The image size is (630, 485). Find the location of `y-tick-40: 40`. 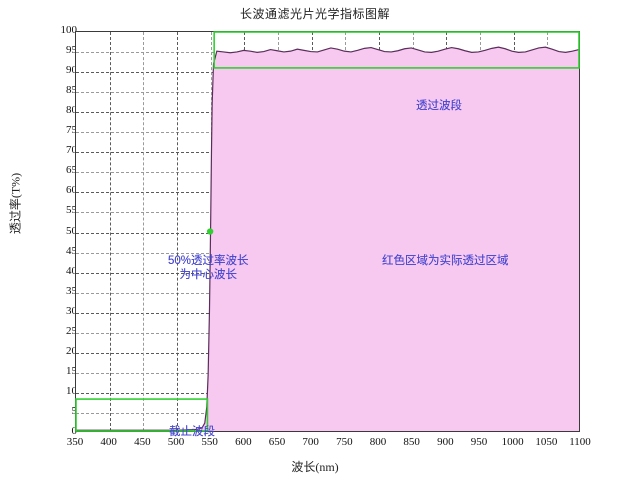

y-tick-40: 40 is located at coordinates (71, 270).